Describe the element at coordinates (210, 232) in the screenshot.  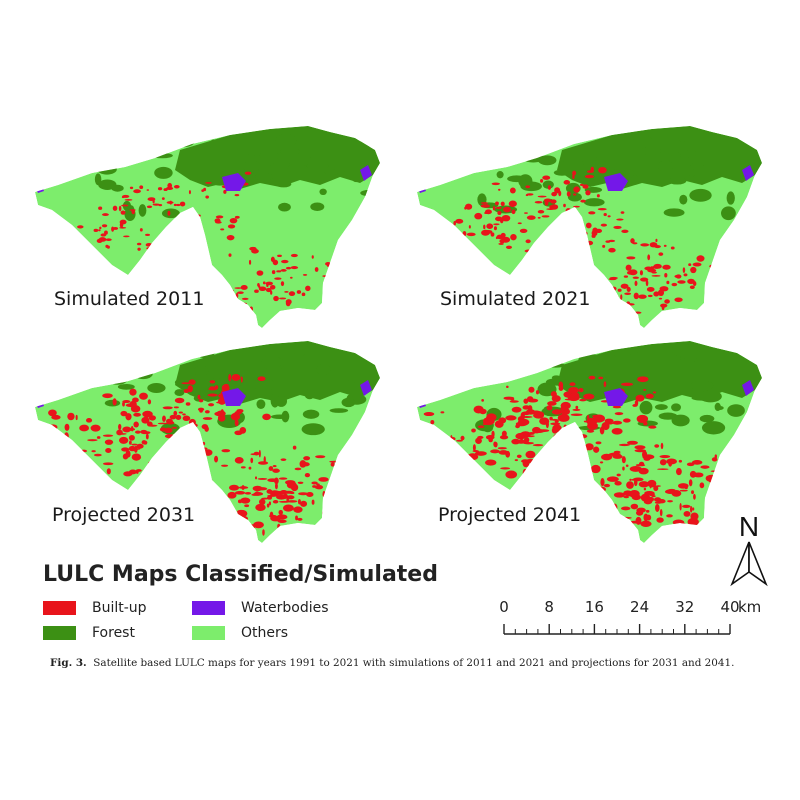
I see `map-panel-simulated-2011: Simulated 2011` at that location.